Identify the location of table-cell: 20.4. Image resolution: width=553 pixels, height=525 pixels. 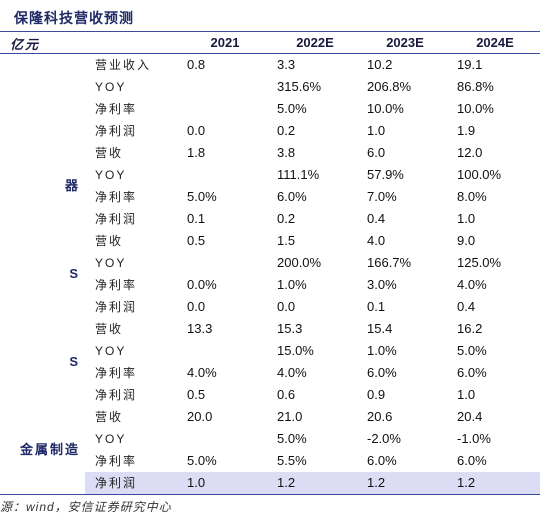
(470, 416).